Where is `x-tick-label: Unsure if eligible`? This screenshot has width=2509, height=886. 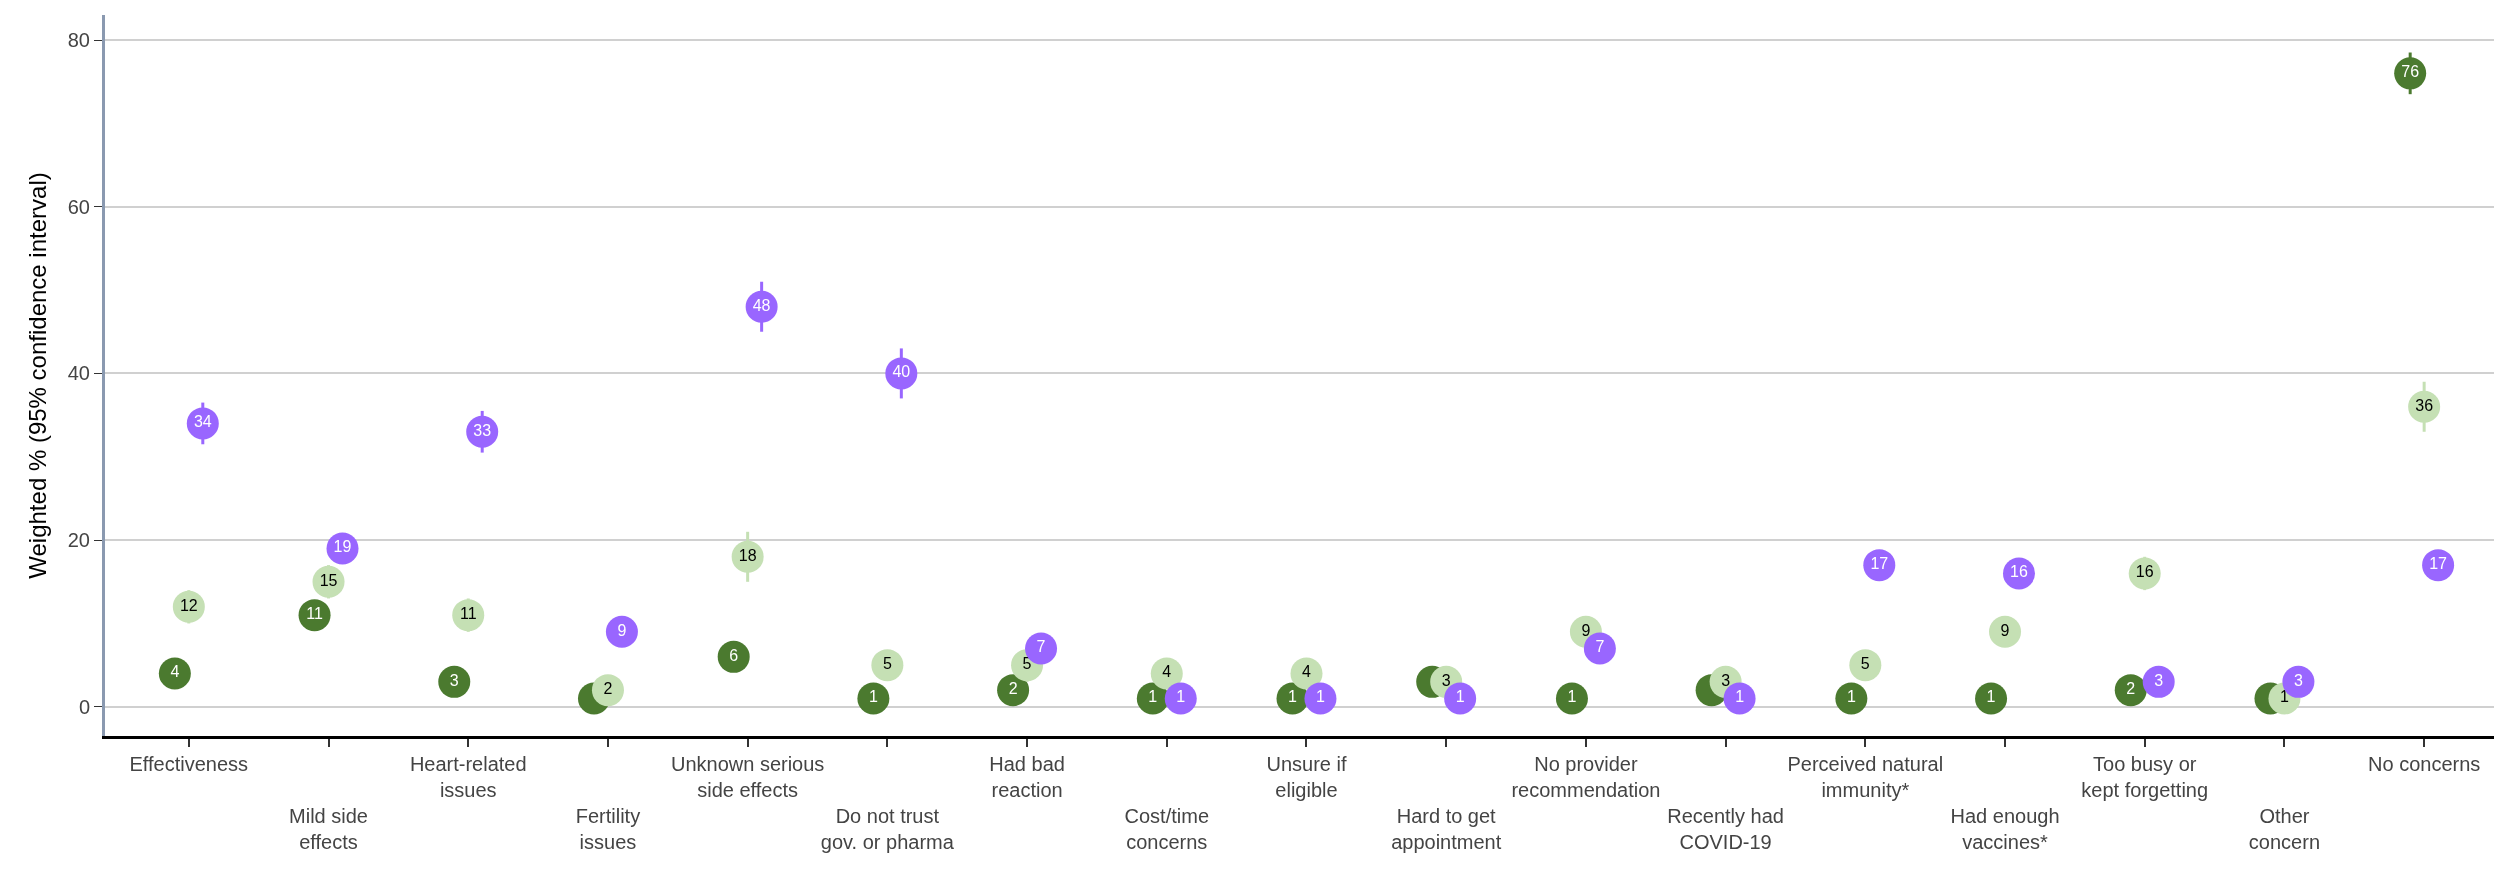 x-tick-label: Unsure if eligible is located at coordinates (1306, 777).